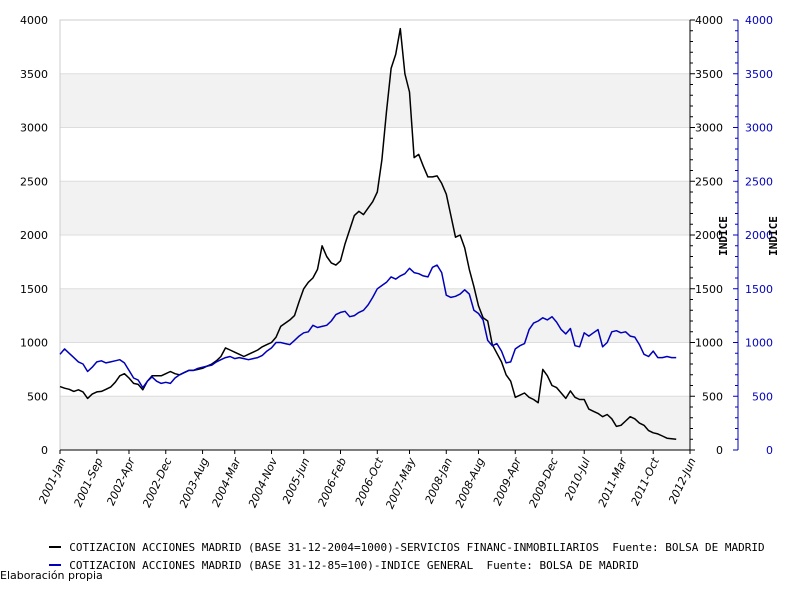 This screenshot has width=800, height=600. I want to click on x-tick-label: 2007-May, so click(400, 483).